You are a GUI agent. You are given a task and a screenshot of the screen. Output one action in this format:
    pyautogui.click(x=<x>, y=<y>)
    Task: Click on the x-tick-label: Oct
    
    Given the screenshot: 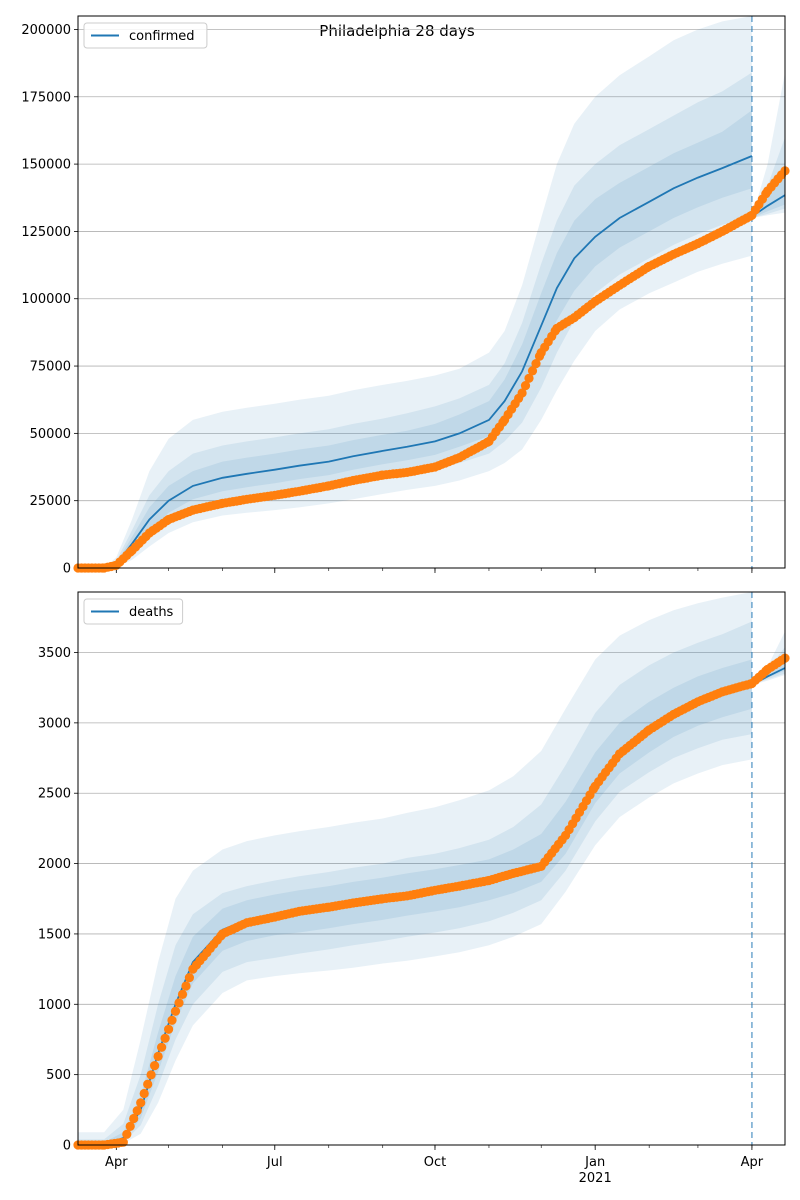 What is the action you would take?
    pyautogui.click(x=435, y=1162)
    